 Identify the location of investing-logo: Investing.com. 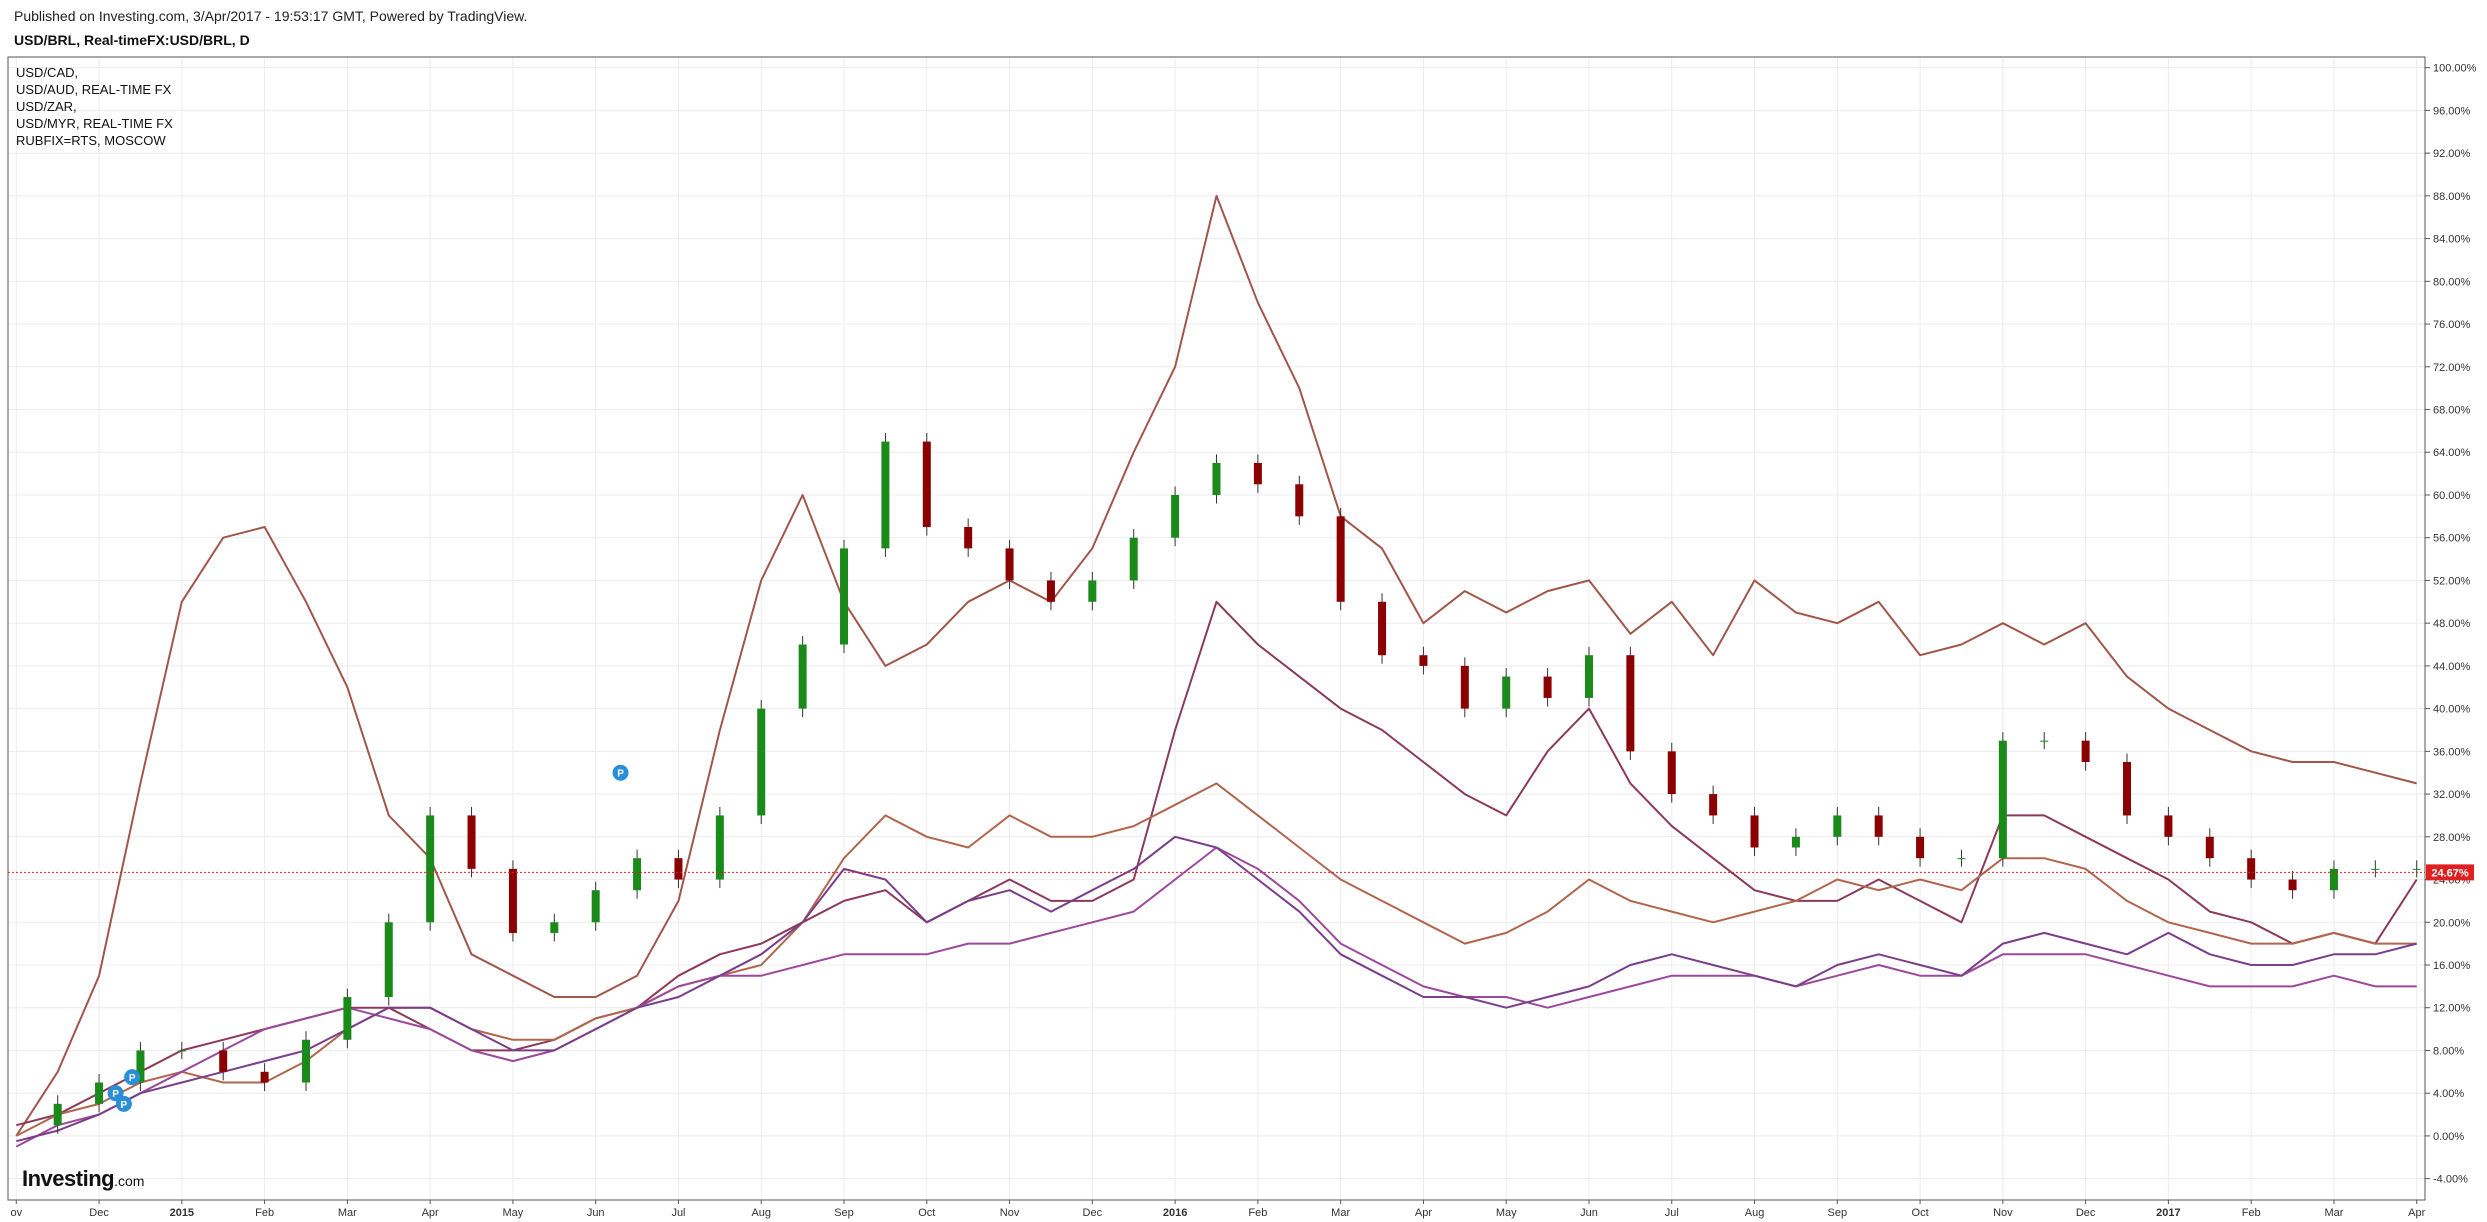
(83, 1179).